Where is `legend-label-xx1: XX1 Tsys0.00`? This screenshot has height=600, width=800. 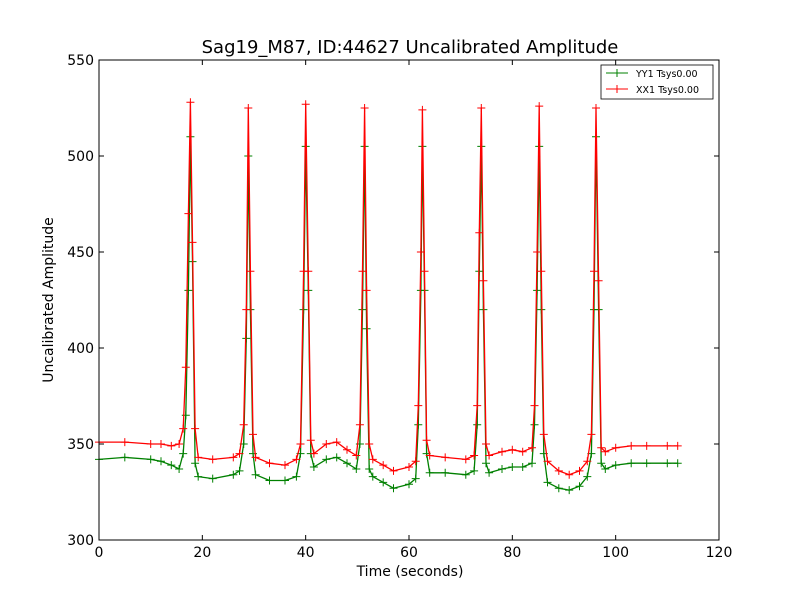
legend-label-xx1: XX1 Tsys0.00 is located at coordinates (667, 90).